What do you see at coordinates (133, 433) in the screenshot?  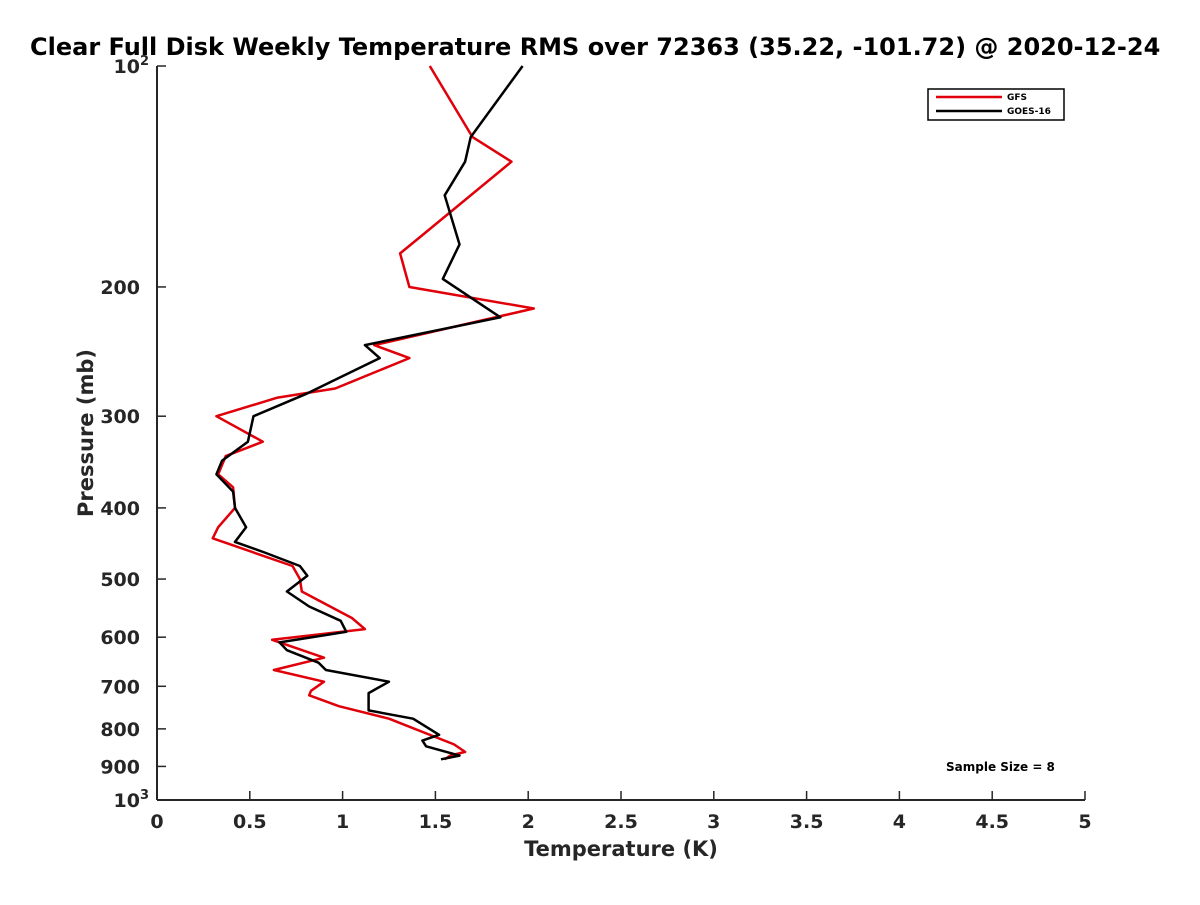 I see `y-axis-ticks: 10² 200 300 400 500 600 700 800 900 10³` at bounding box center [133, 433].